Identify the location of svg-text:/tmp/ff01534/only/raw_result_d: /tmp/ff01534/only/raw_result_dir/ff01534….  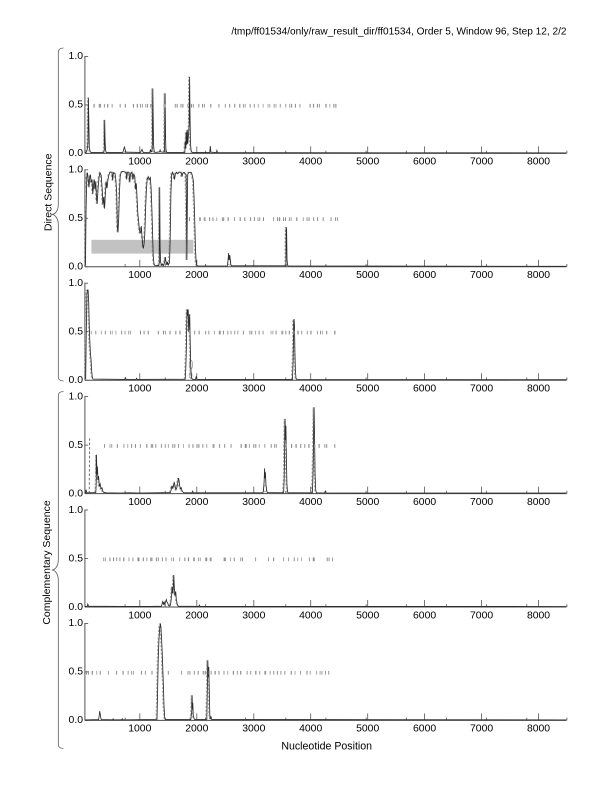
(399, 32).